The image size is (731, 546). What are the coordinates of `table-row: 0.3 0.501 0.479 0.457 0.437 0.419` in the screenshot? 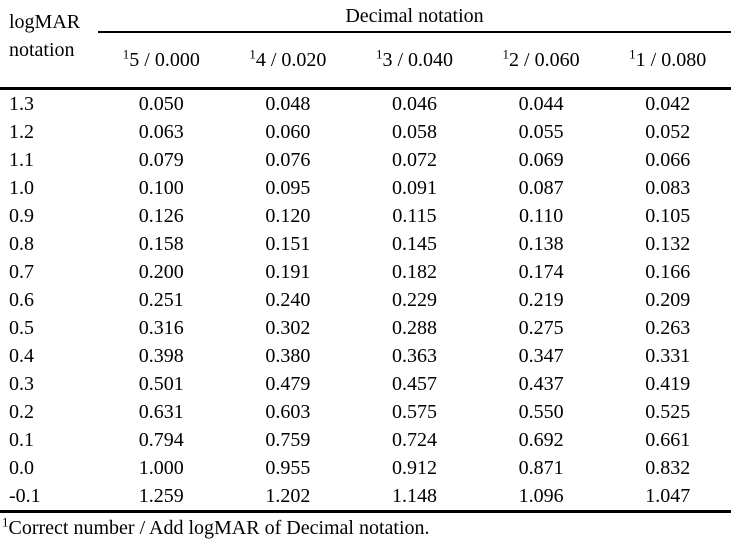 It's located at (365, 384).